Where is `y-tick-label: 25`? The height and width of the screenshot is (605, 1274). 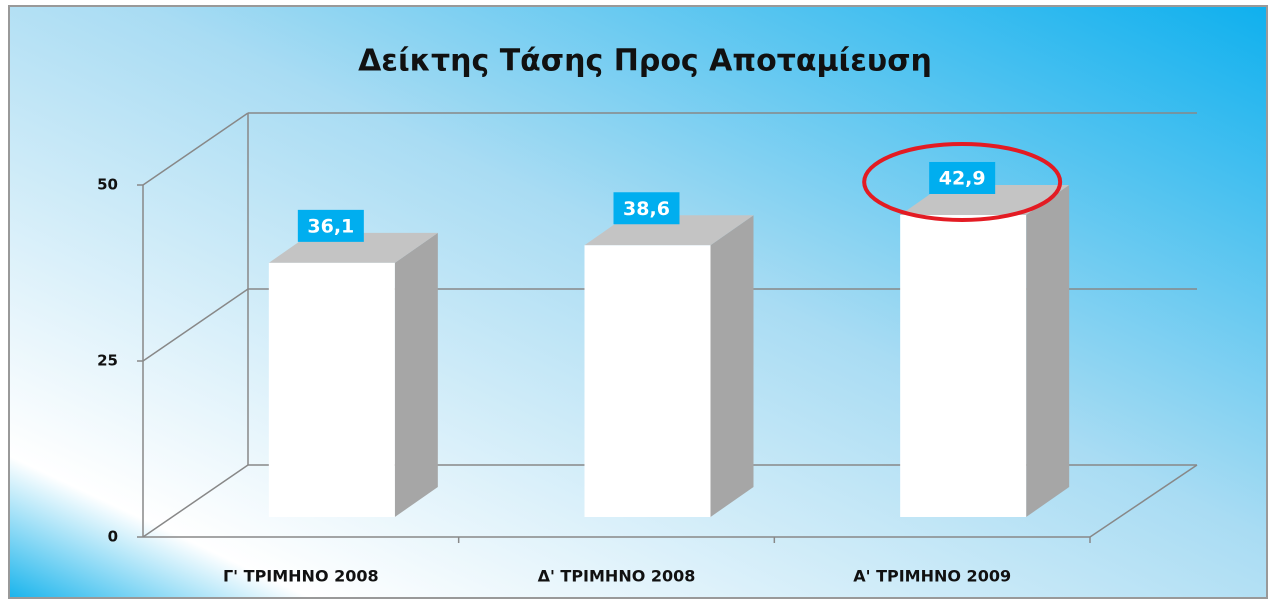 y-tick-label: 25 is located at coordinates (107, 361).